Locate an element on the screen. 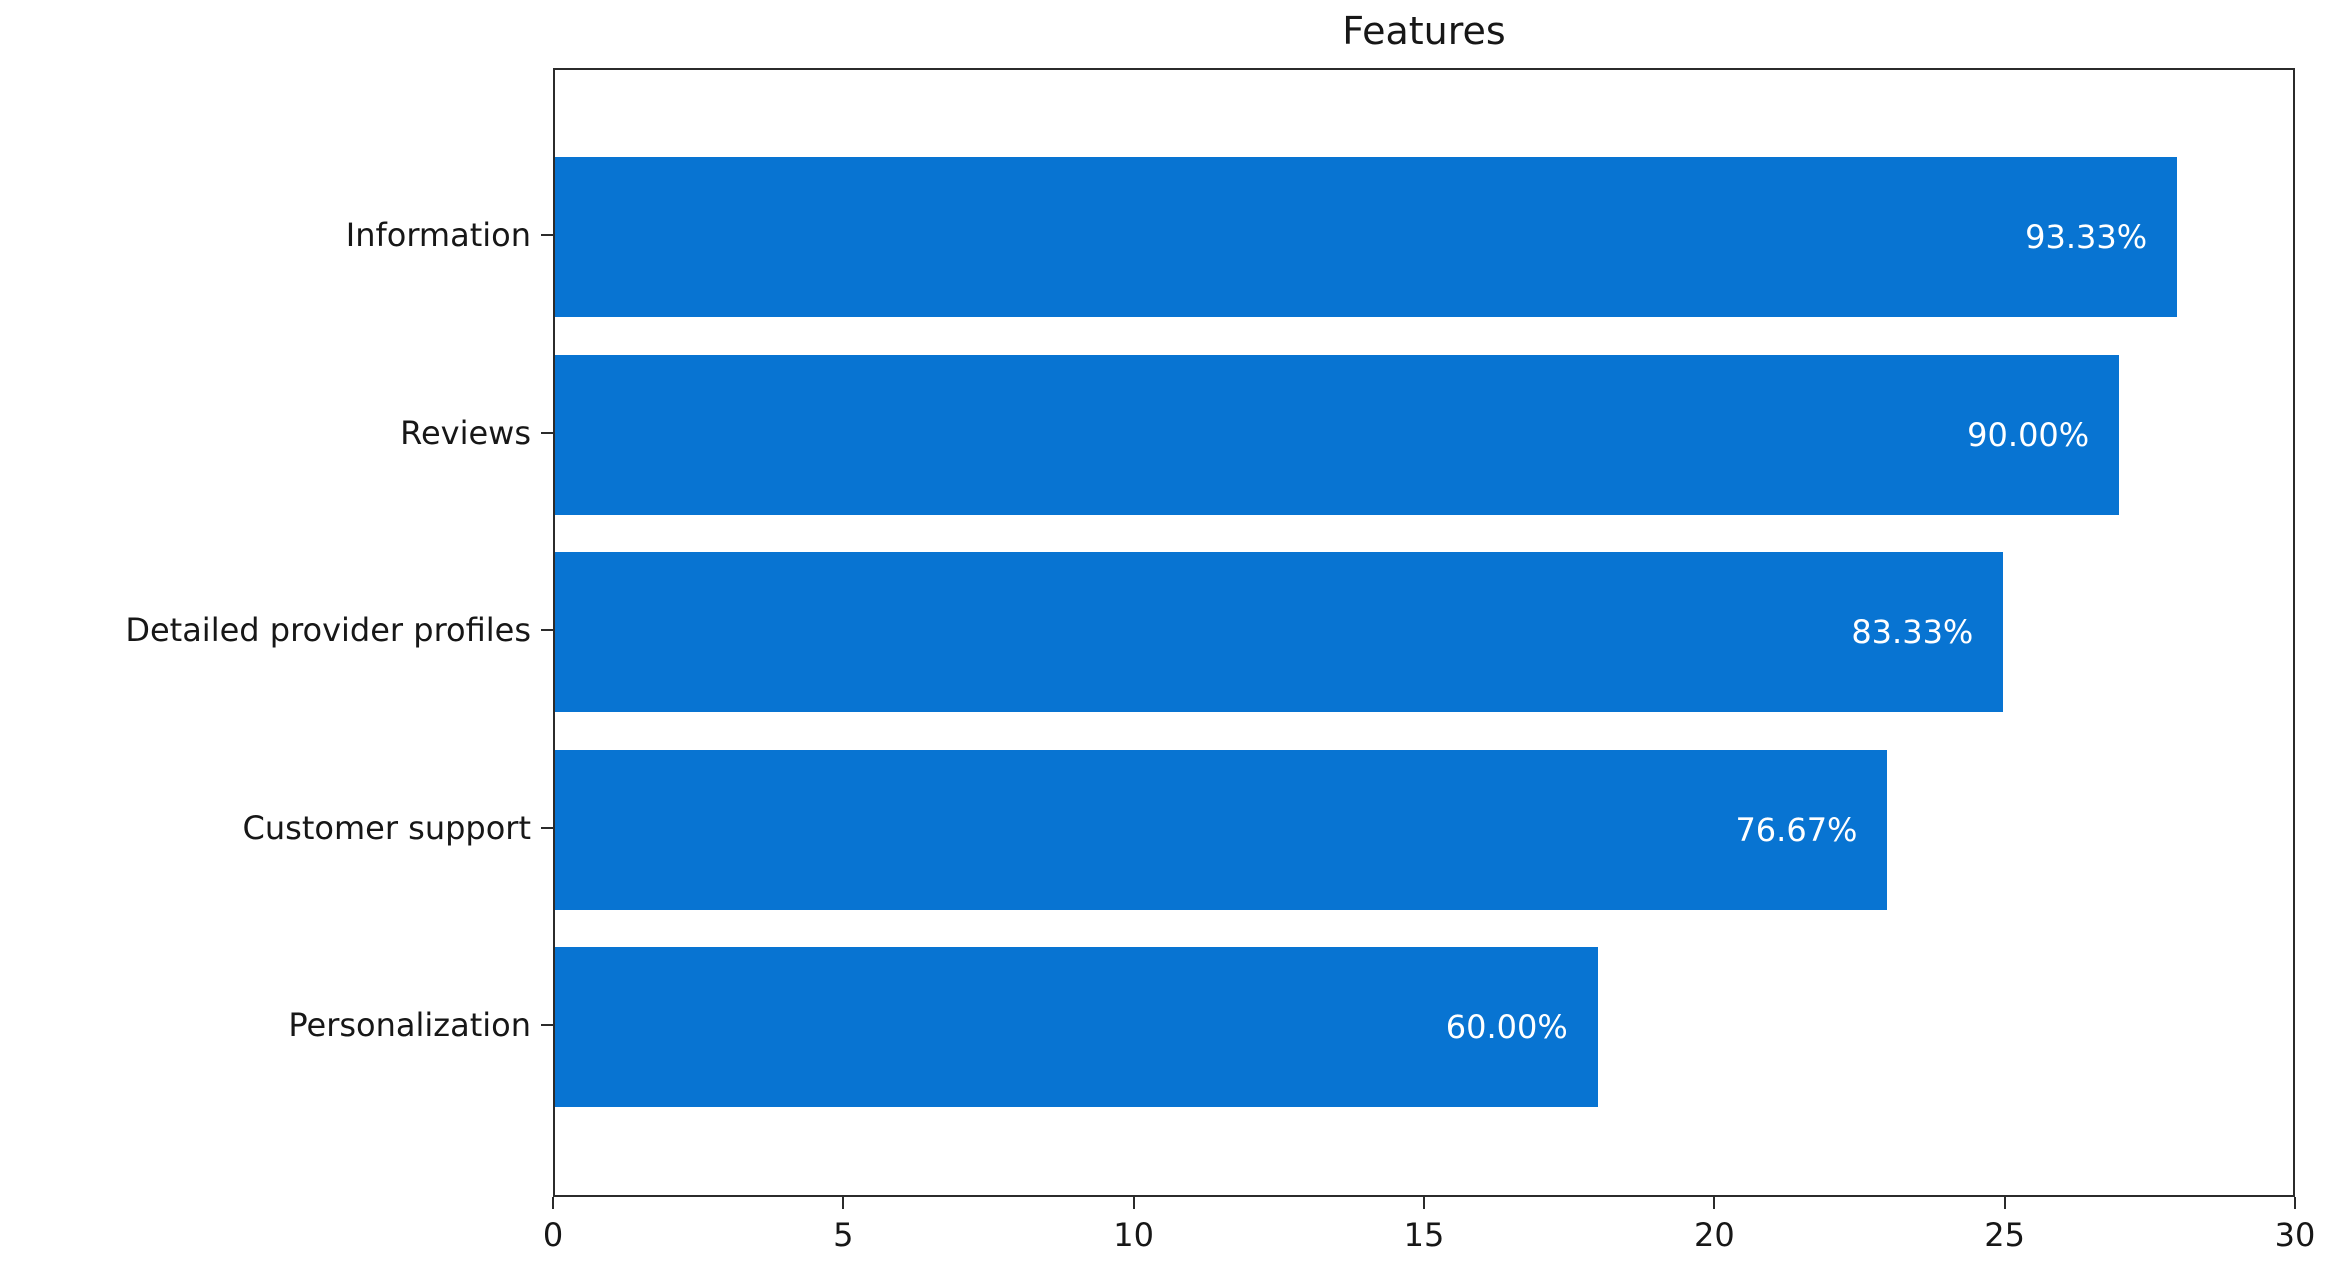 The image size is (2330, 1285). xtick-label: 10 is located at coordinates (1134, 1235).